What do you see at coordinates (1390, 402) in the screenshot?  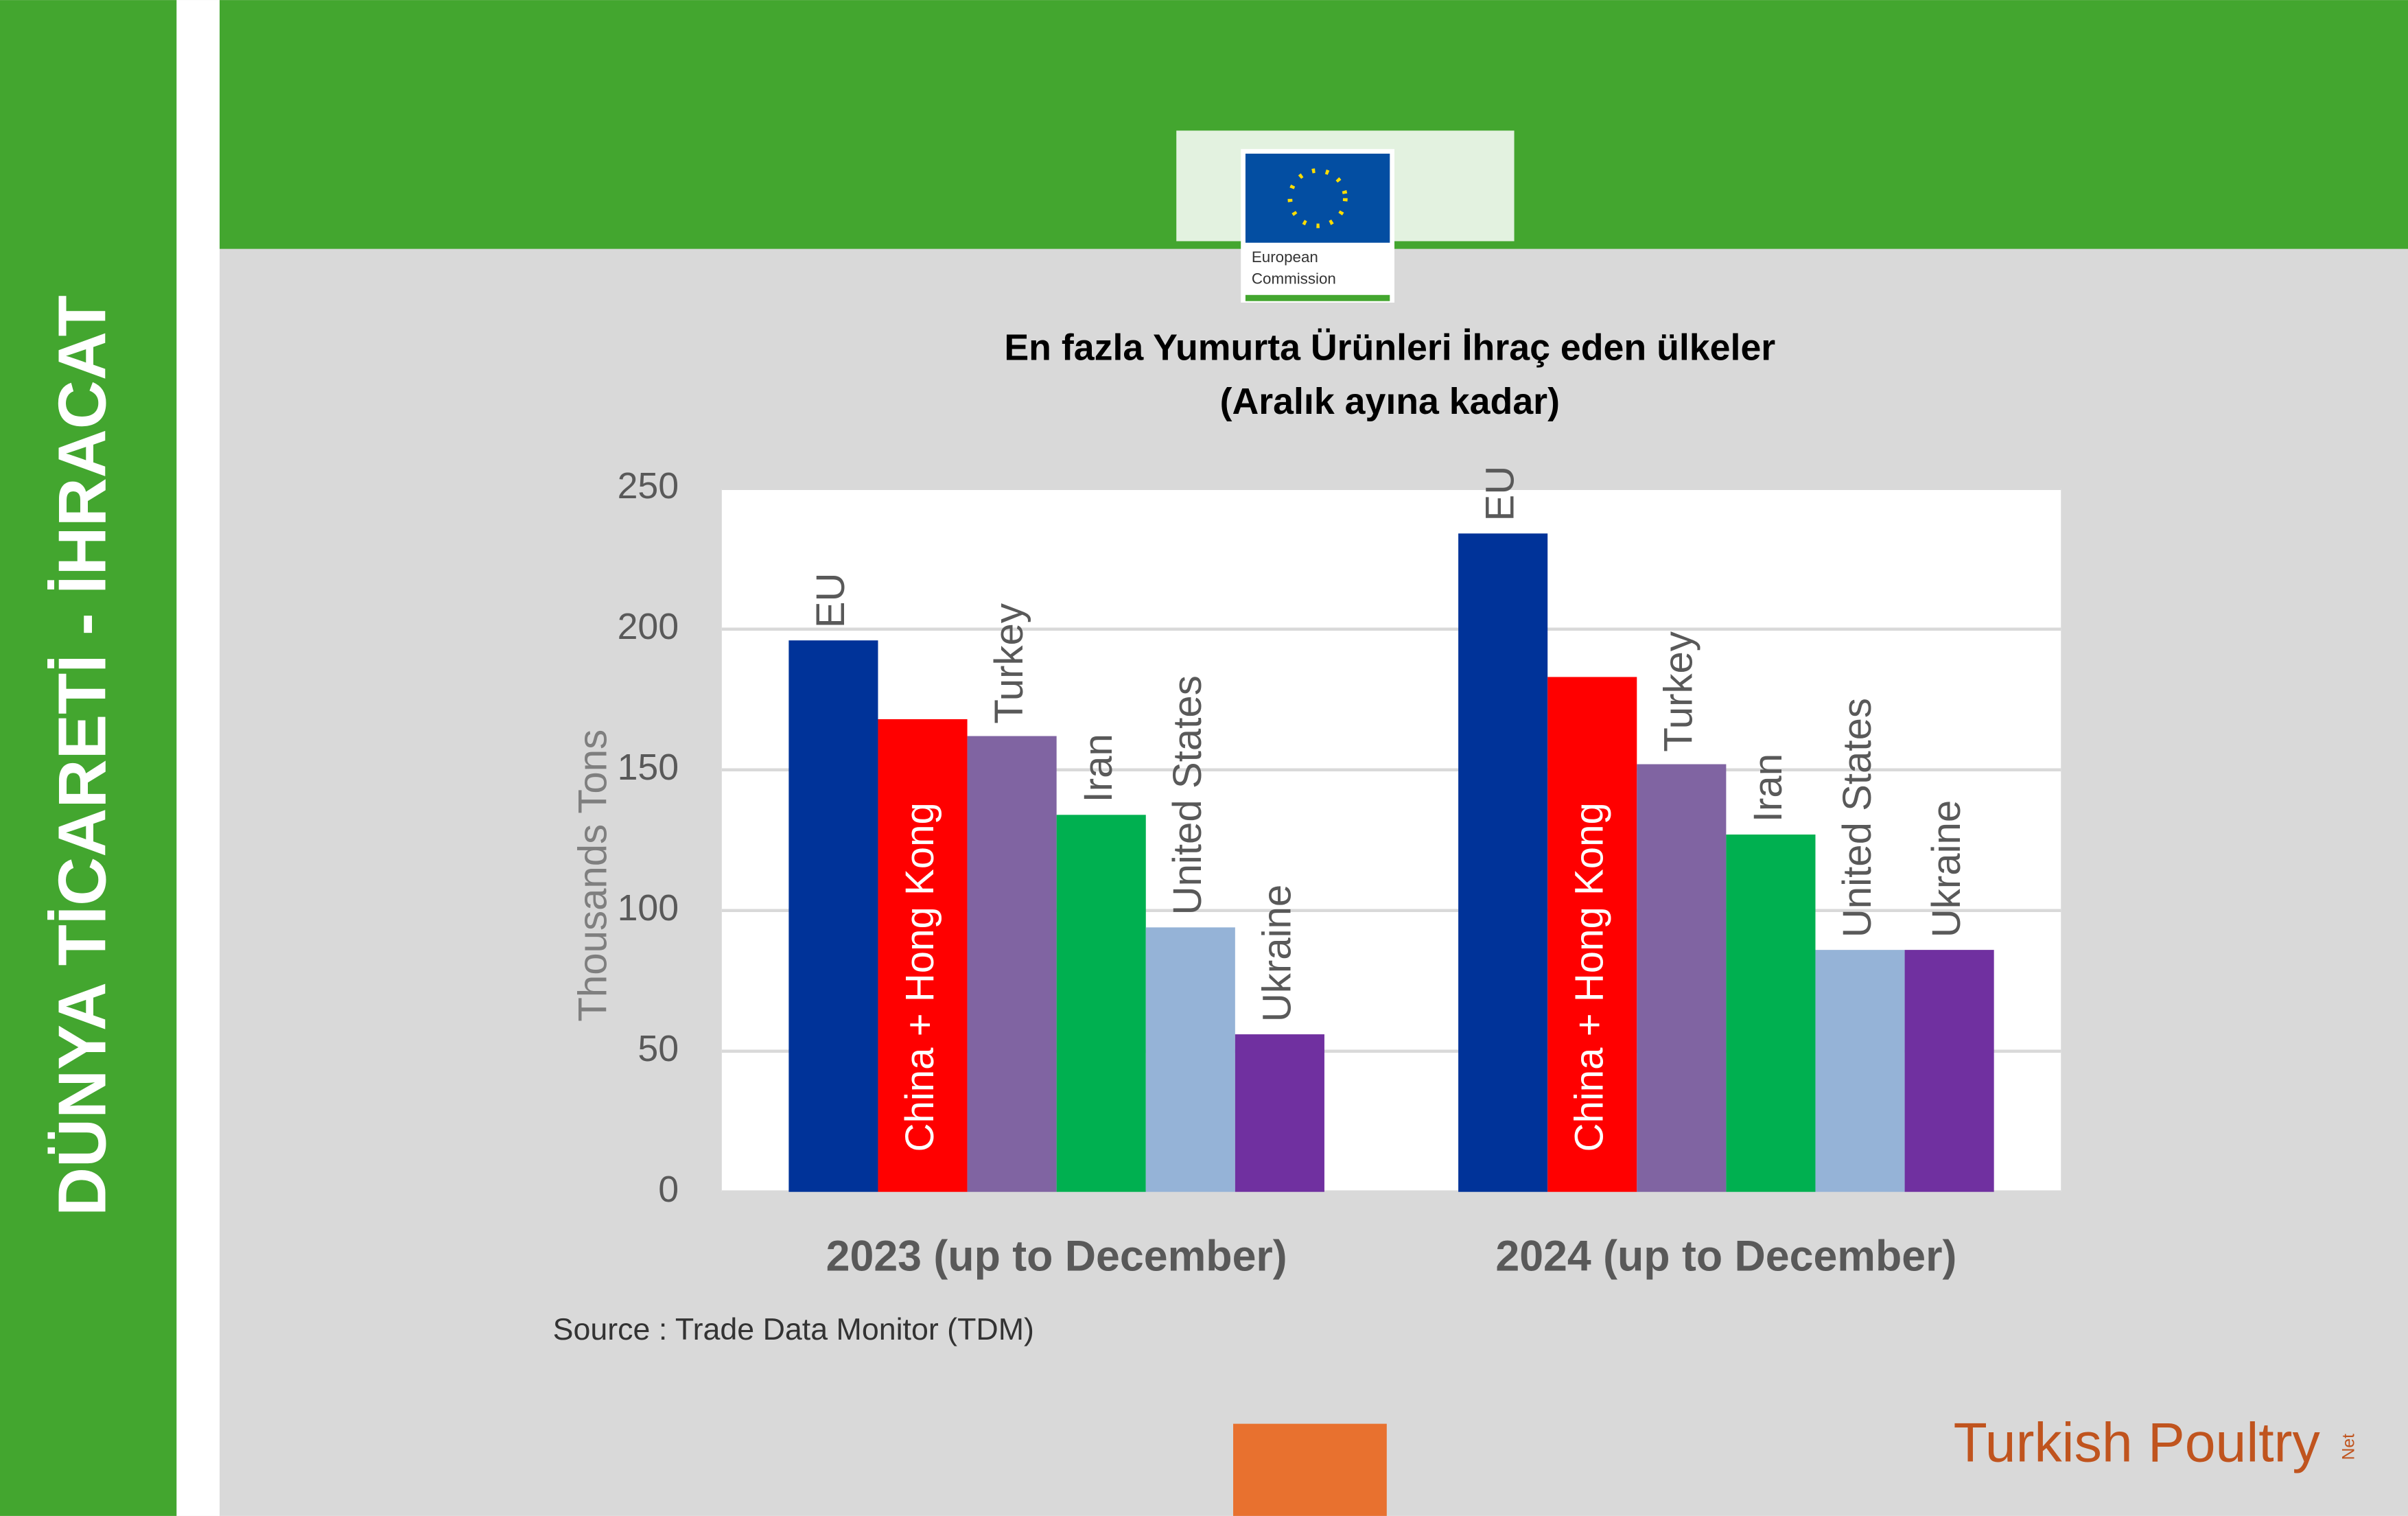 I see `chart-subtitle: (Aralık ayına kadar)` at bounding box center [1390, 402].